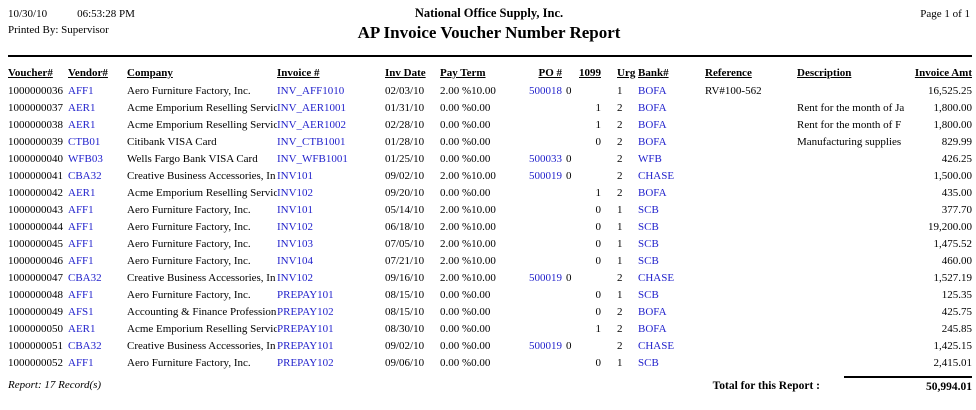 The height and width of the screenshot is (410, 976). What do you see at coordinates (312, 158) in the screenshot?
I see `cell-invoice: INV_WFB1001` at bounding box center [312, 158].